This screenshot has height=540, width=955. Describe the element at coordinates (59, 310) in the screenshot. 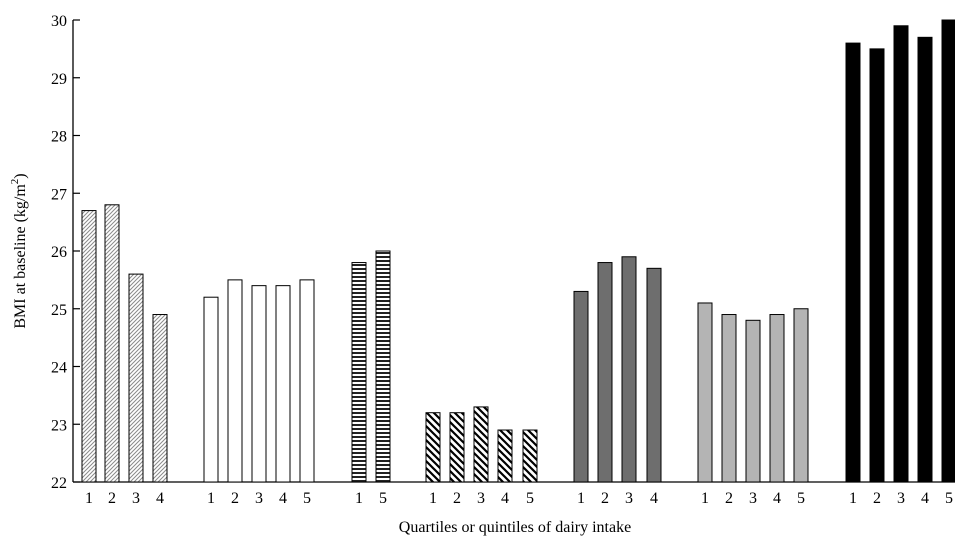

I see `y-tick-label: 25` at that location.